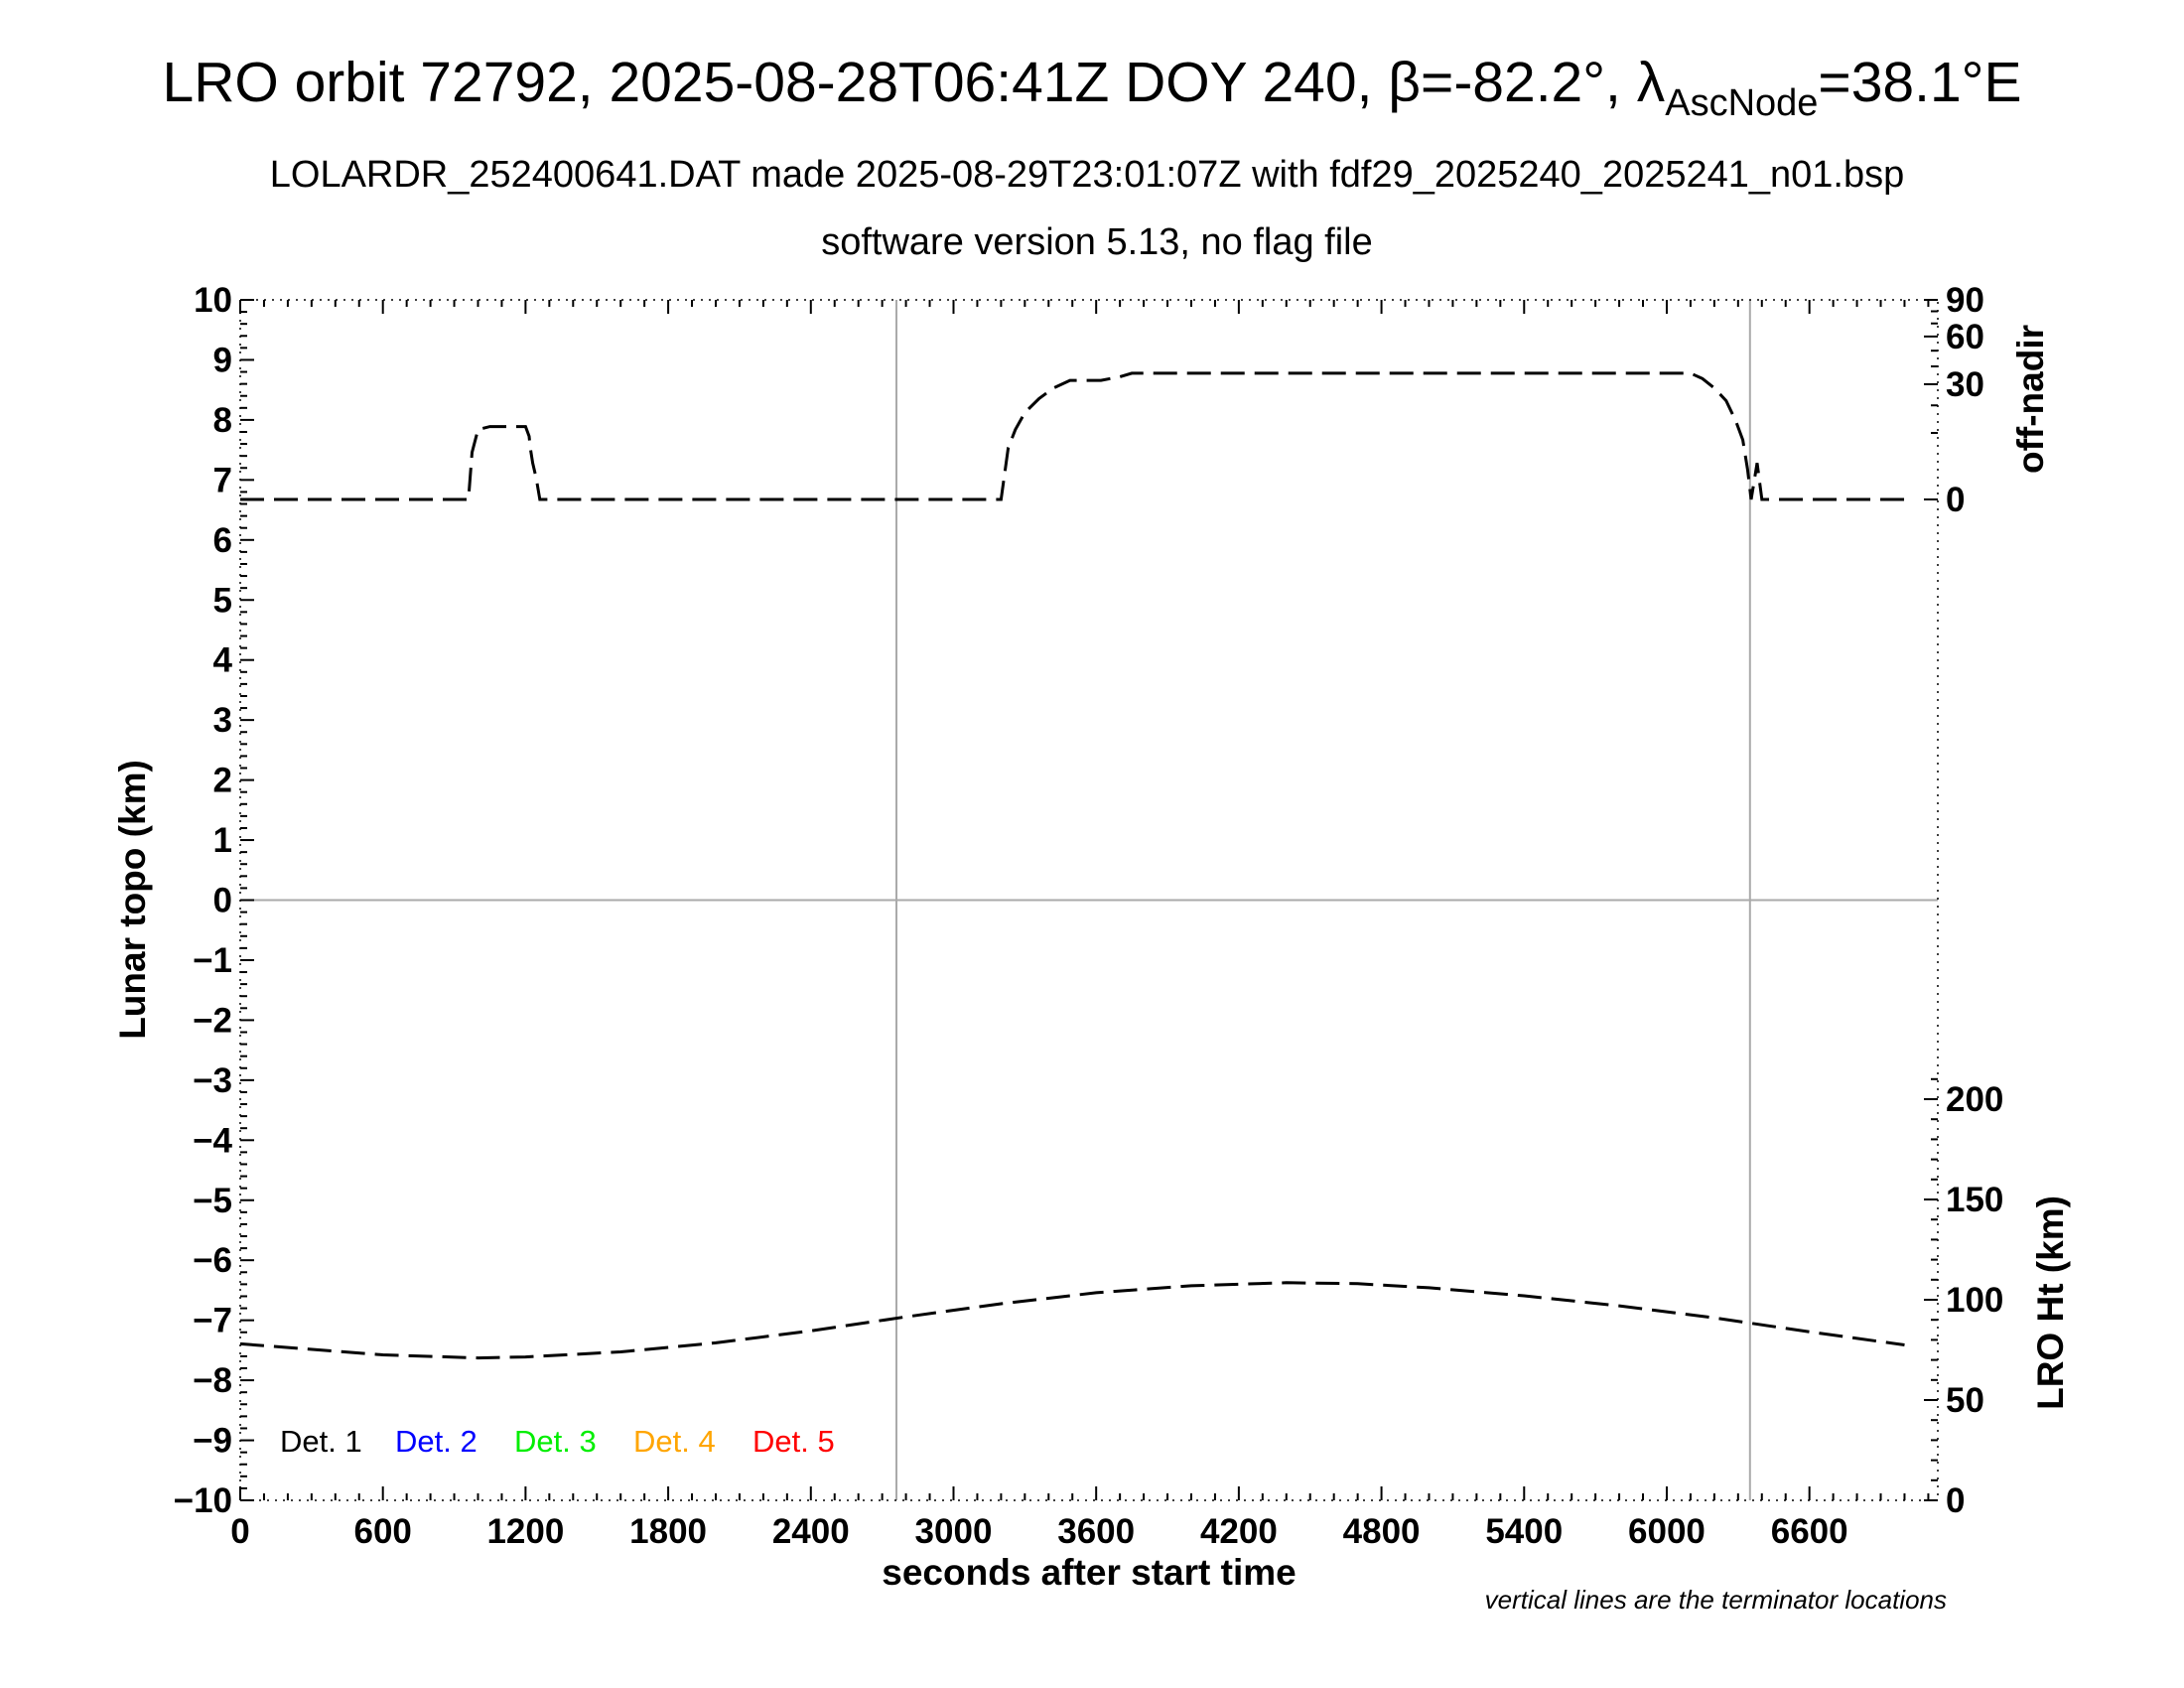  Describe the element at coordinates (1239, 1531) in the screenshot. I see `x-tick-label: 4200` at that location.